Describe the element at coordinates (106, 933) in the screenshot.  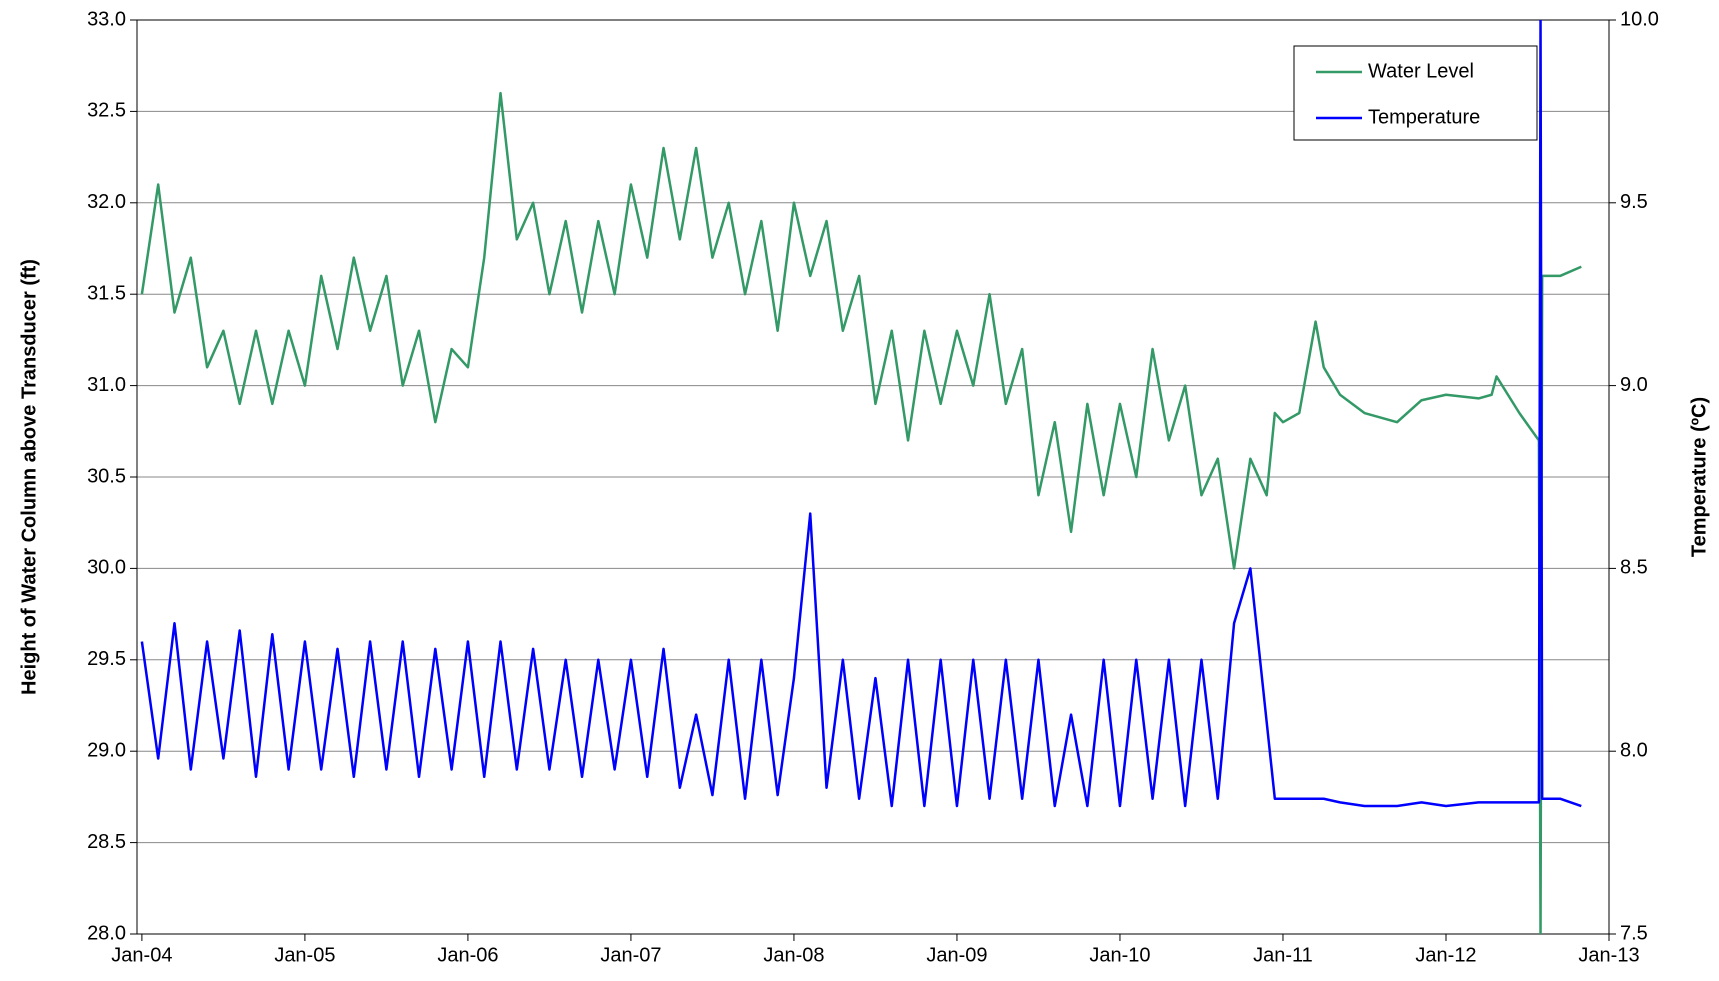
I see `y-tick-label: 28.0` at that location.